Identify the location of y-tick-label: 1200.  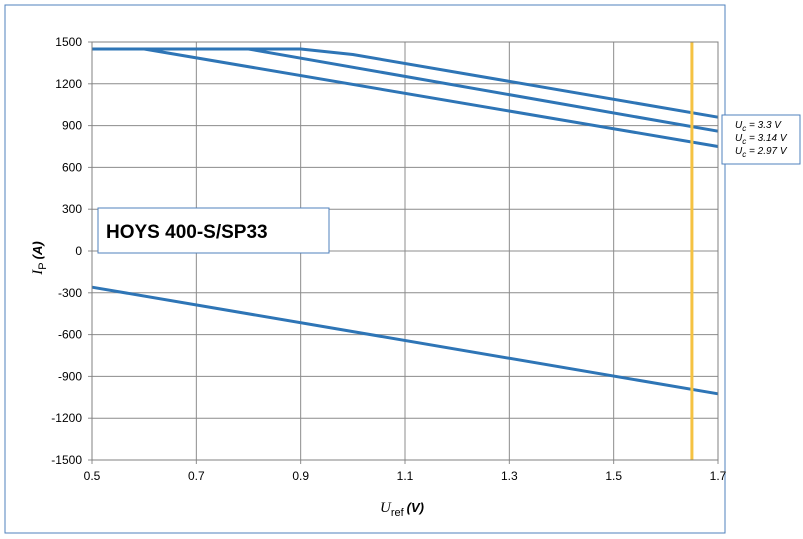
(68, 84).